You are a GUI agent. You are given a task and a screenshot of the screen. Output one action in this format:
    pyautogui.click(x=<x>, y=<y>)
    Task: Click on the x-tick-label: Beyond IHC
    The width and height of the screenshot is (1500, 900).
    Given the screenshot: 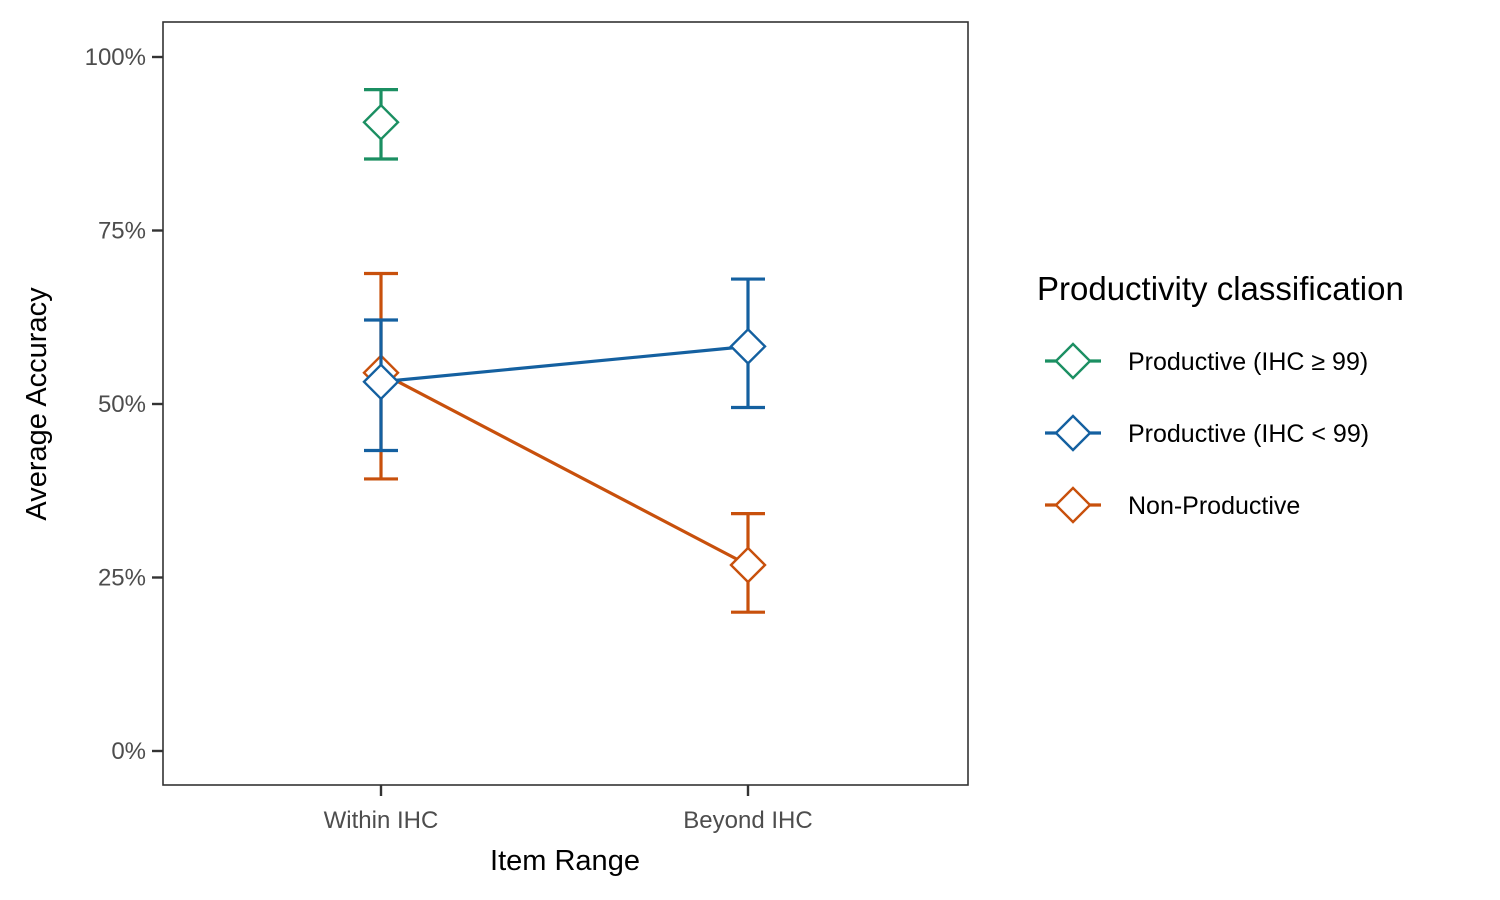 What is the action you would take?
    pyautogui.click(x=747, y=820)
    